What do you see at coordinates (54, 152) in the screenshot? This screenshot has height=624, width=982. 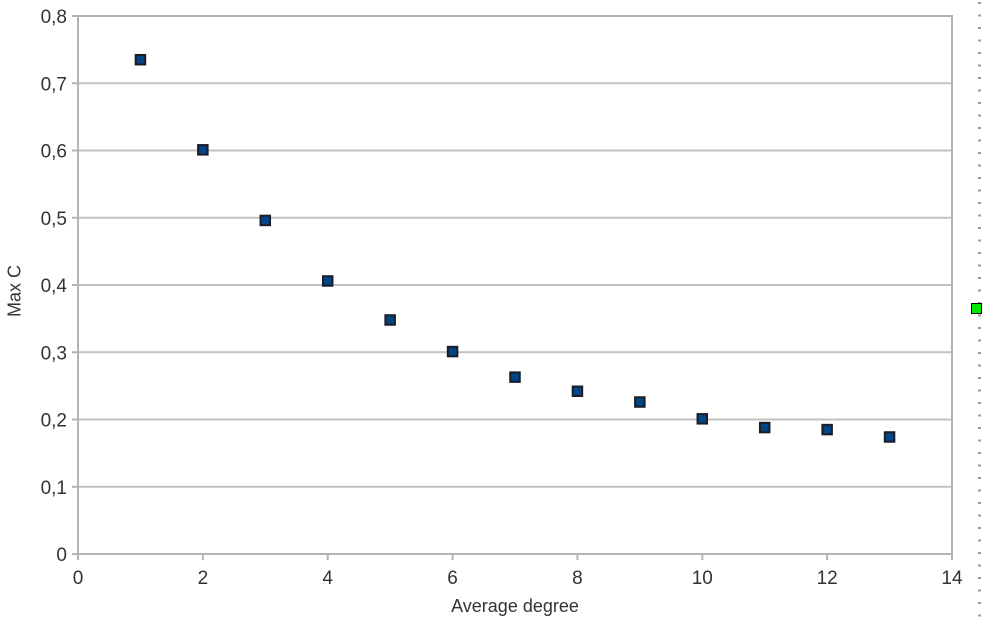 I see `y-tick-label: 0,6` at bounding box center [54, 152].